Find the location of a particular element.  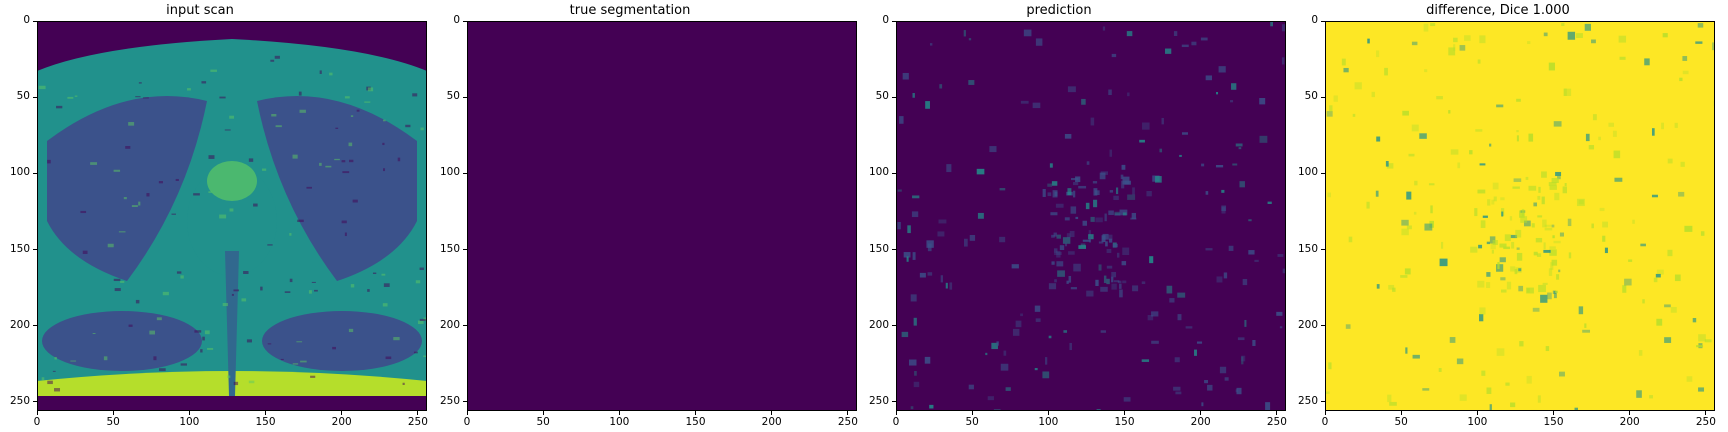

panel-title: difference, Dice 1.000 is located at coordinates (1498, 10).